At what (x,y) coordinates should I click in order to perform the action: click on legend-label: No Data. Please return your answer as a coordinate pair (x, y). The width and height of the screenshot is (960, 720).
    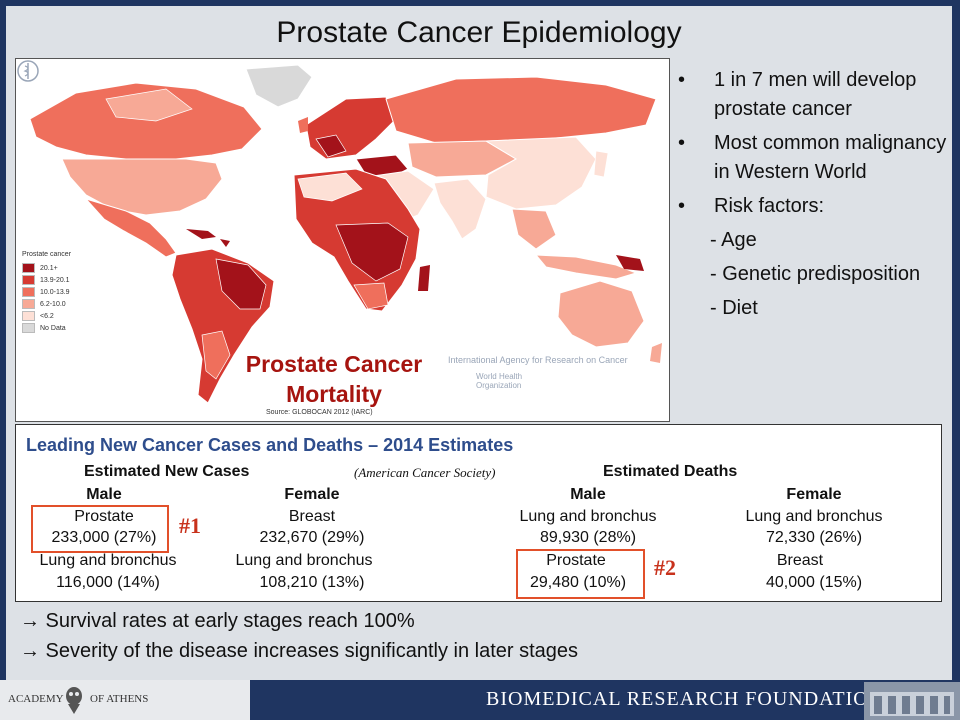
    Looking at the image, I should click on (53, 328).